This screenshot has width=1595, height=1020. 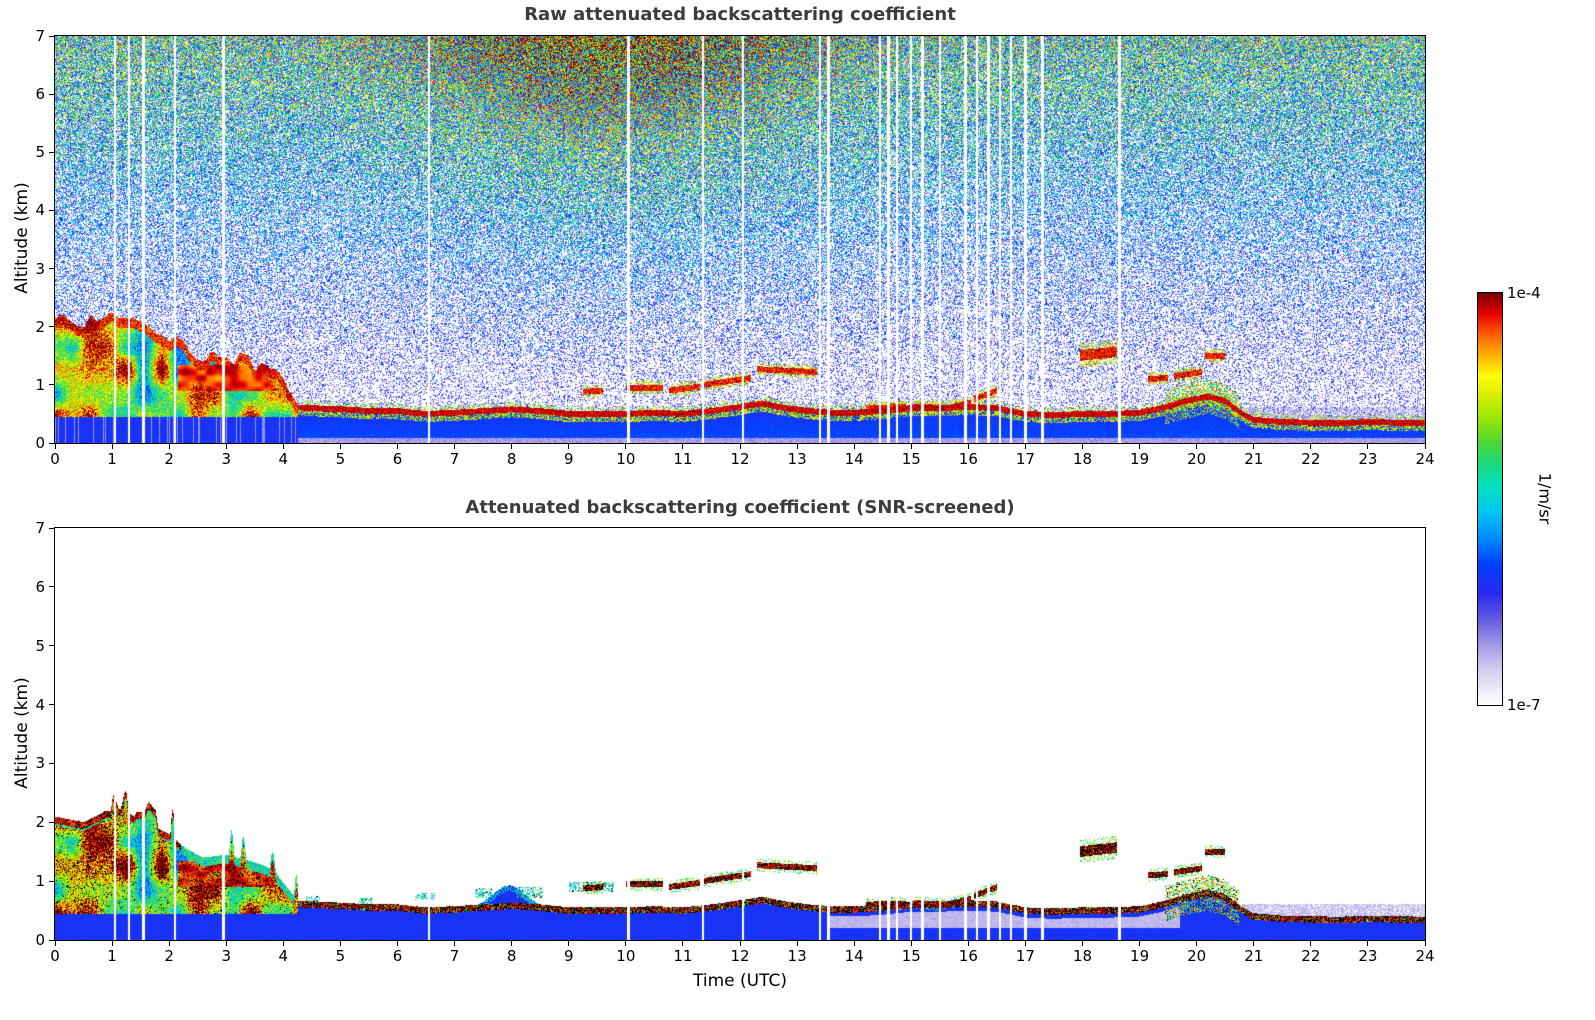 I want to click on colorbar, so click(x=1490, y=499).